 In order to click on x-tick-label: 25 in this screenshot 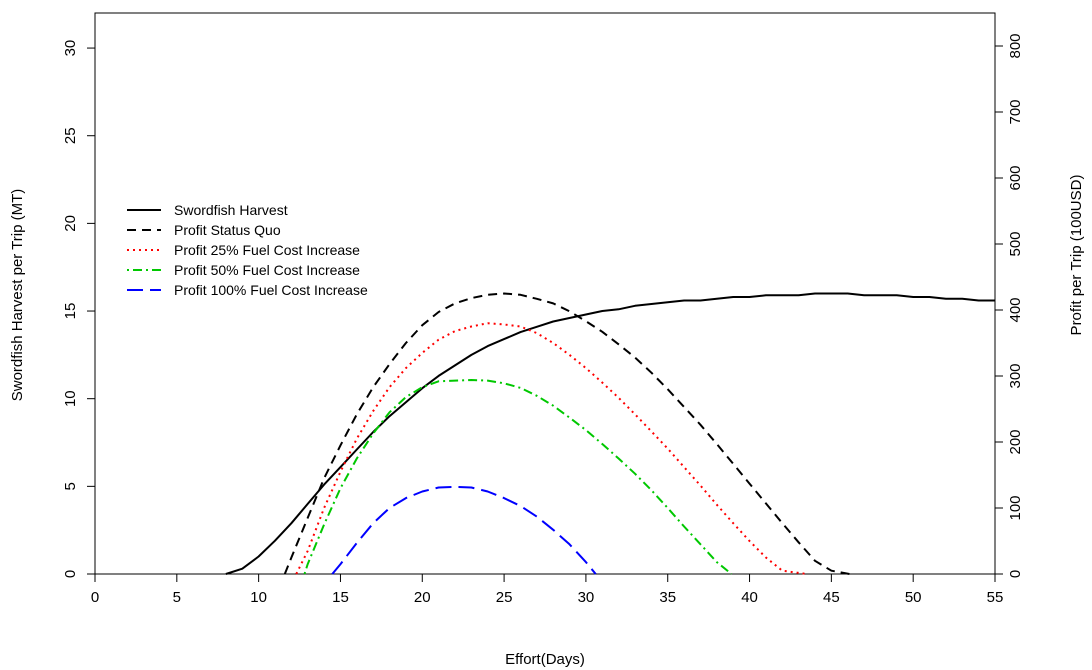, I will do `click(504, 597)`.